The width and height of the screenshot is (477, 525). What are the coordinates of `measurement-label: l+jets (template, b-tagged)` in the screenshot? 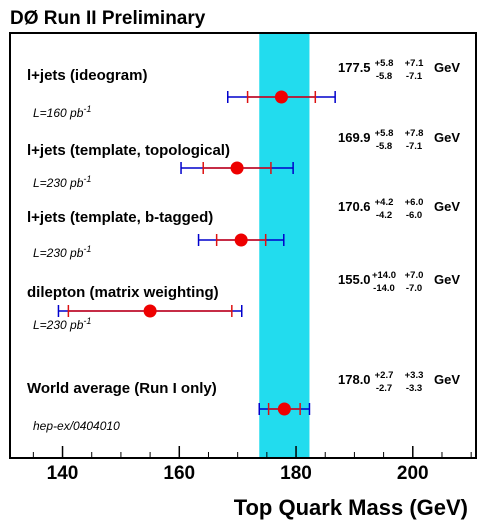 It's located at (120, 217).